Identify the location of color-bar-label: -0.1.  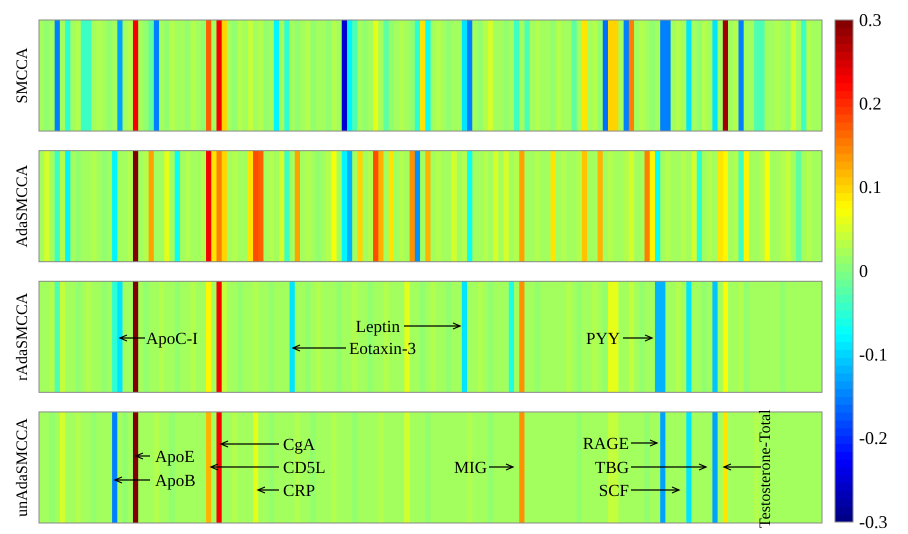
(873, 354).